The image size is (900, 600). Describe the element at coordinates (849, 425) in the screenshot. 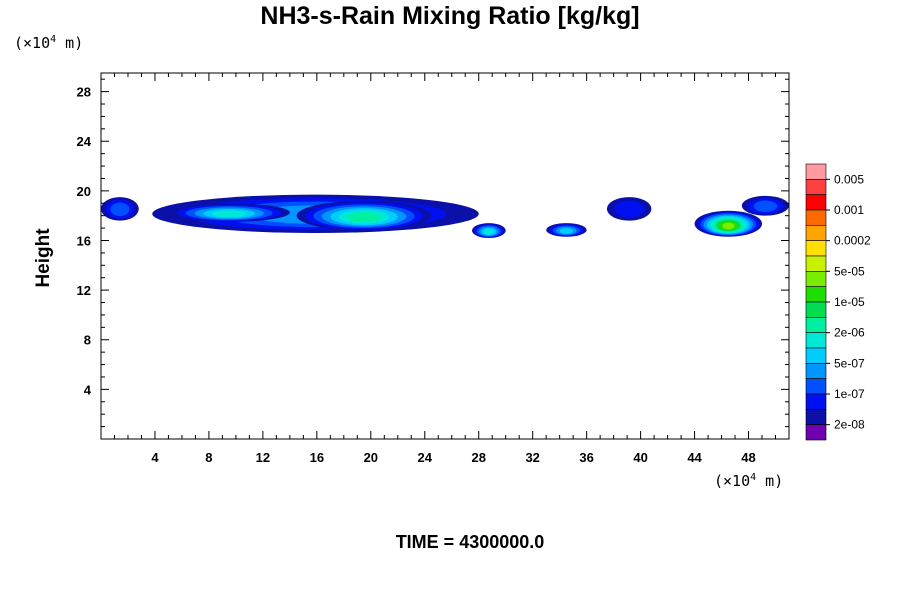

I see `colorbar-label: 2e-08` at that location.